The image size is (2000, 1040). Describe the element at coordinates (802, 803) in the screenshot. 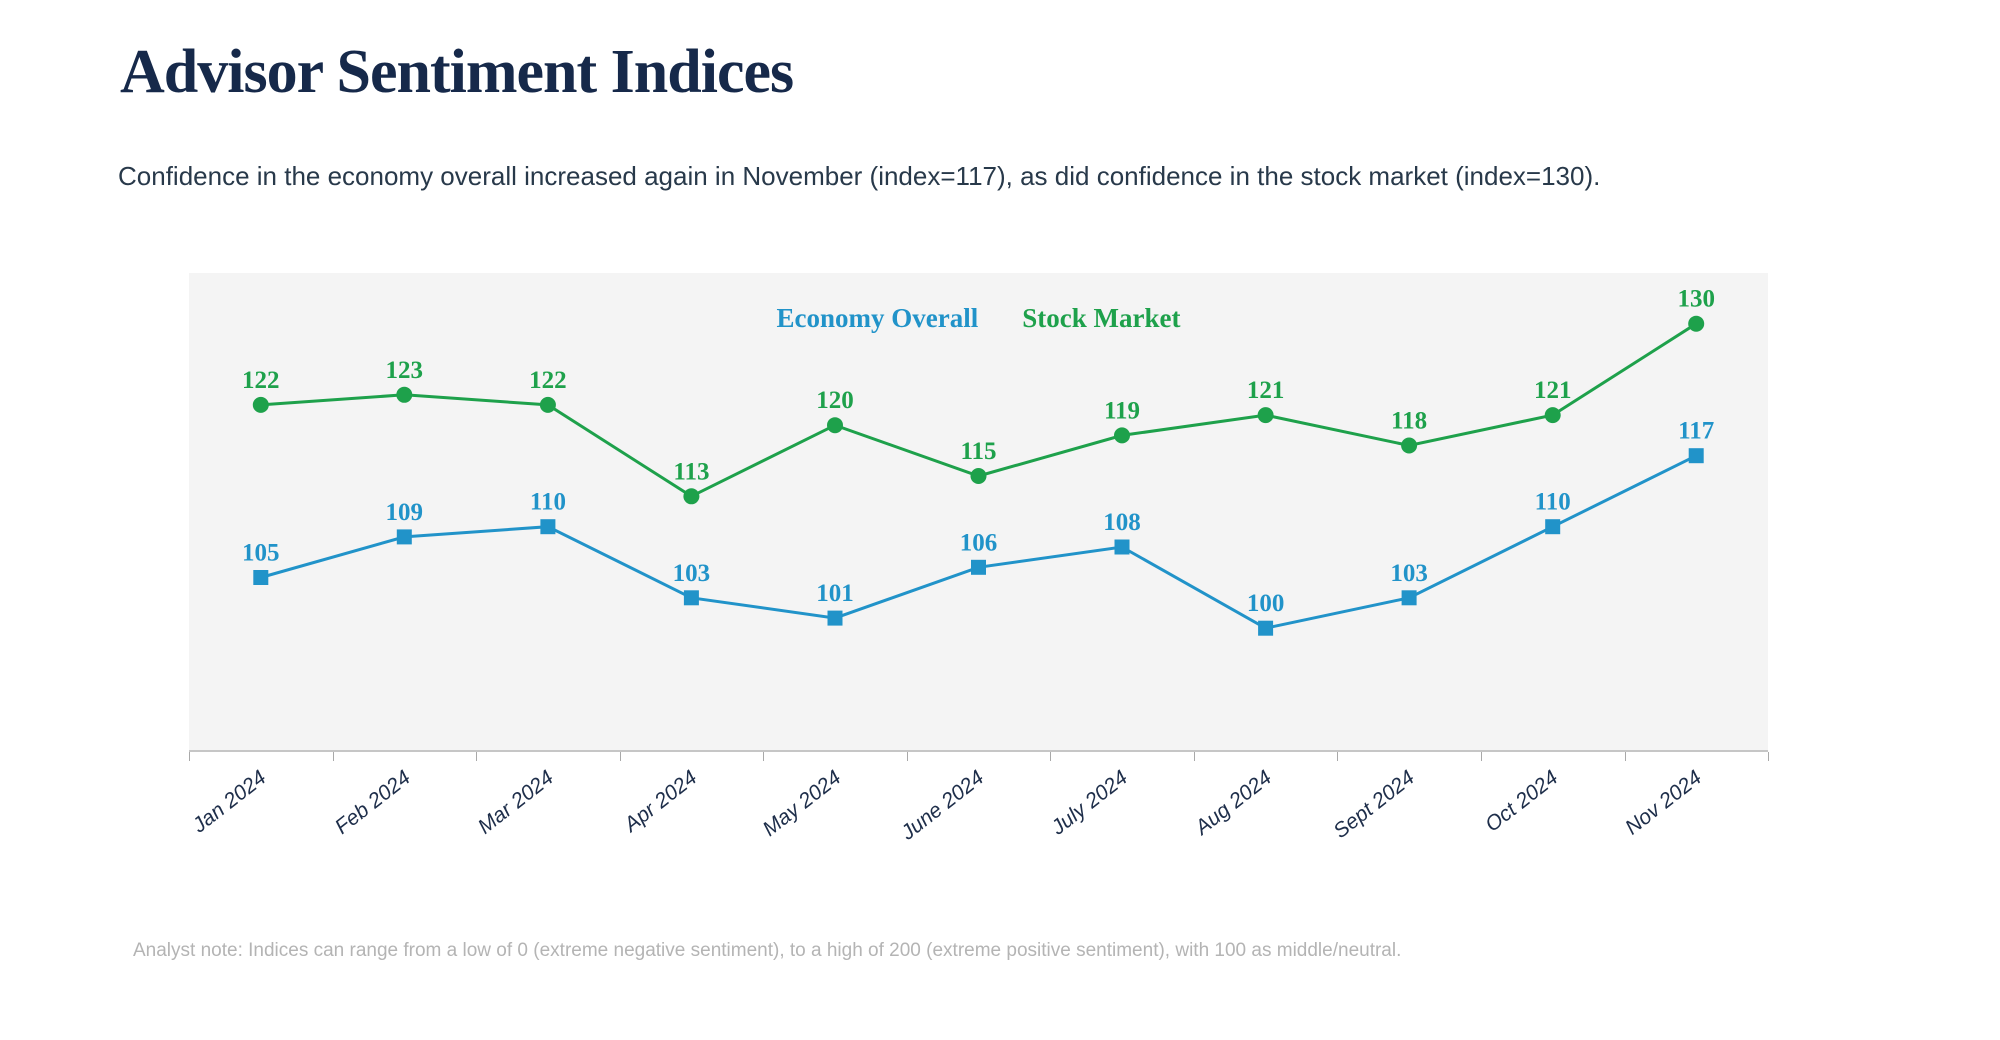

I see `x-axis-label: May 2024` at that location.